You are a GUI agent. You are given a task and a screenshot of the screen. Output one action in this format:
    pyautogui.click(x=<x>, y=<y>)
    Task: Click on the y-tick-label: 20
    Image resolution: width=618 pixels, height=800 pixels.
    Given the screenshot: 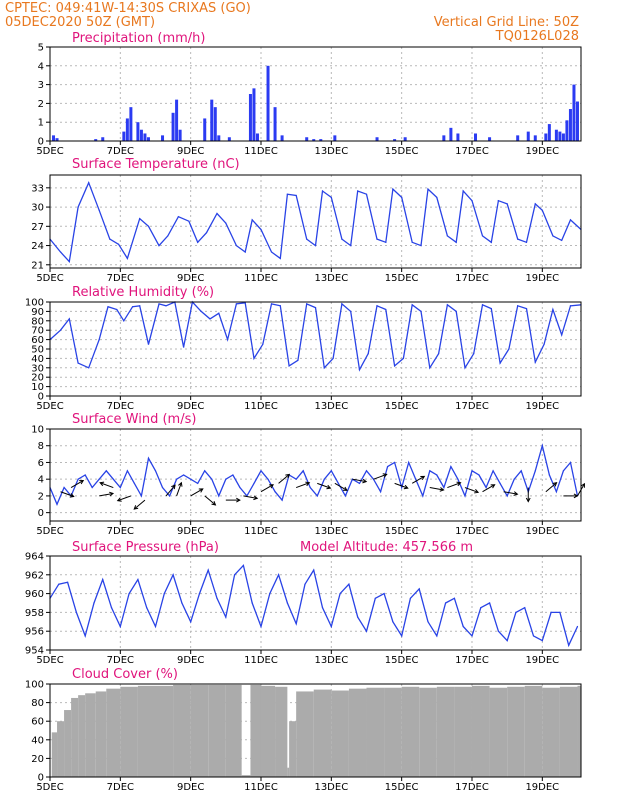 What is the action you would take?
    pyautogui.click(x=37, y=378)
    